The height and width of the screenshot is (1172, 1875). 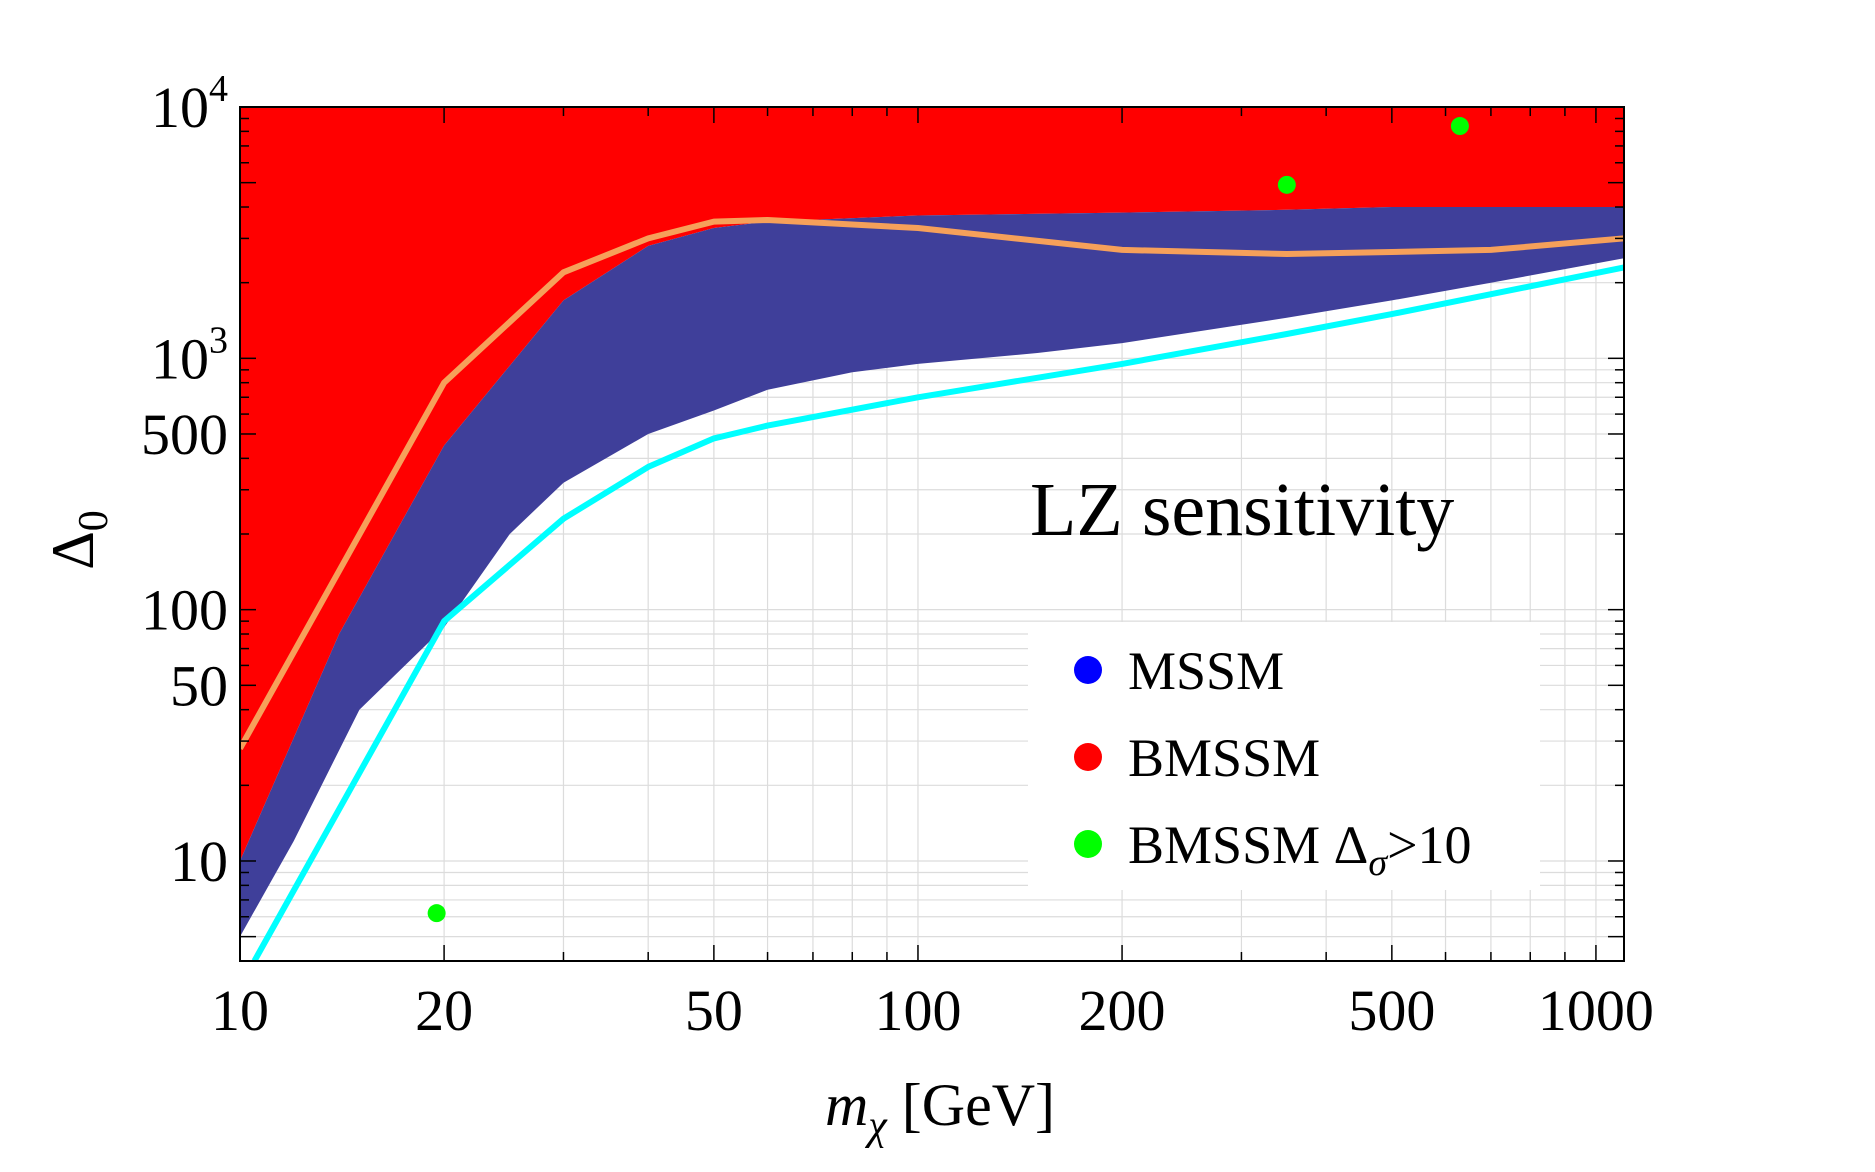 What do you see at coordinates (184, 610) in the screenshot?
I see `y-tick-label: 100` at bounding box center [184, 610].